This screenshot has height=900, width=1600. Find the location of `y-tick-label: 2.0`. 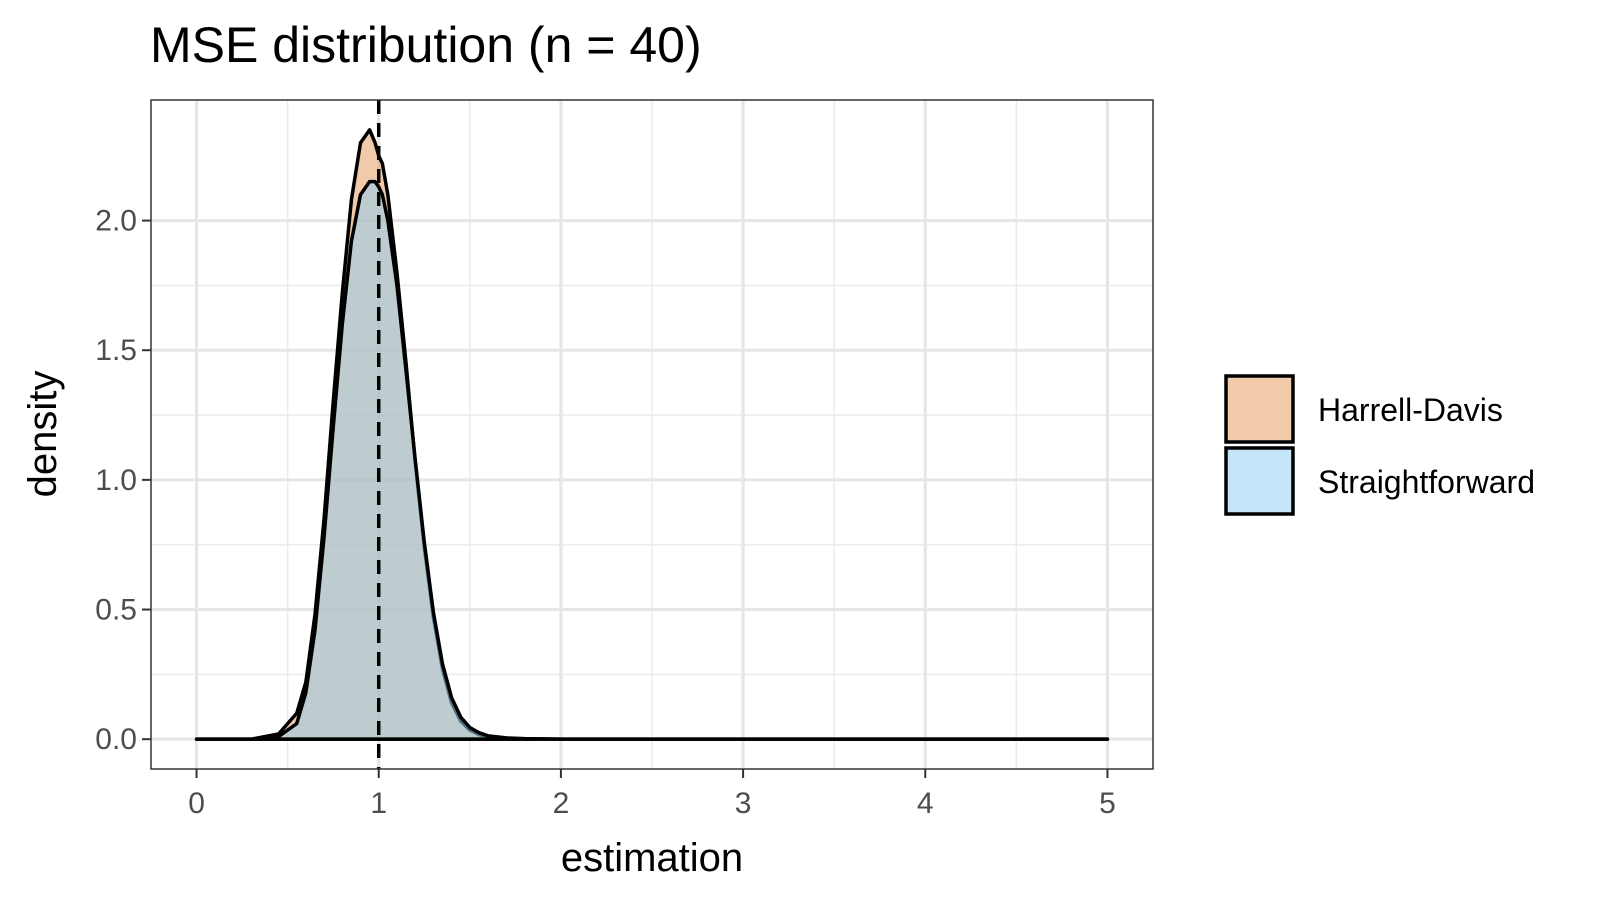

y-tick-label: 2.0 is located at coordinates (116, 221).